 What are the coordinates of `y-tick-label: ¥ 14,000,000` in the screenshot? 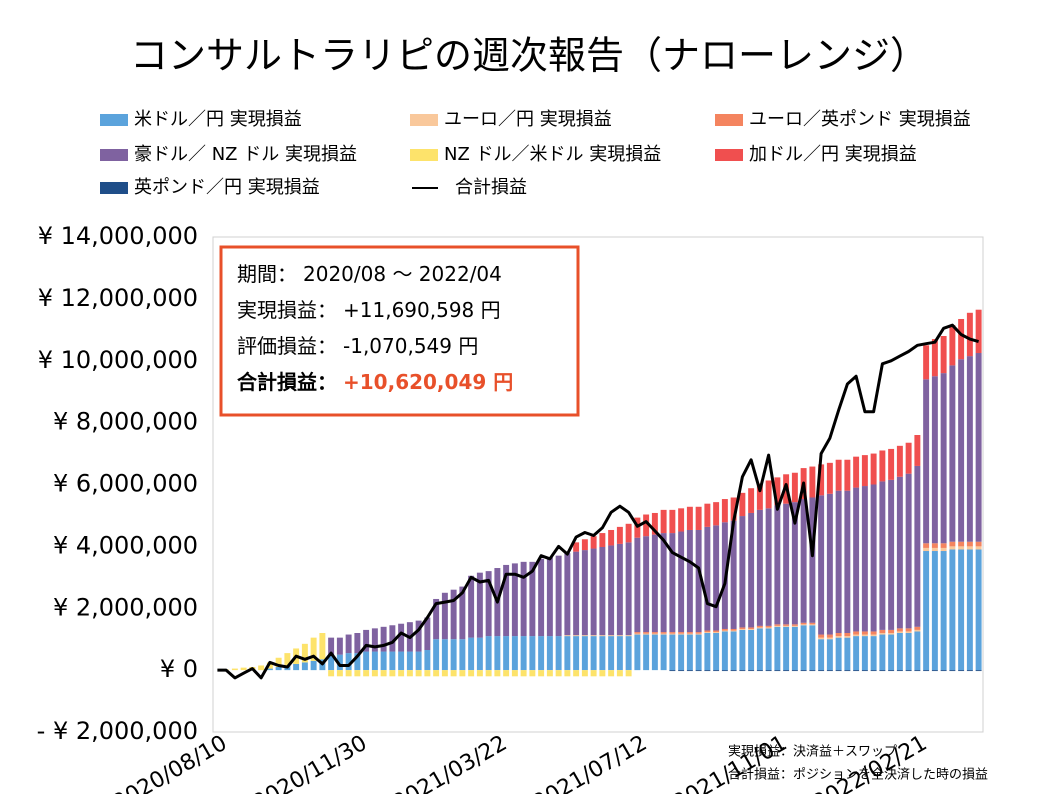 It's located at (118, 236).